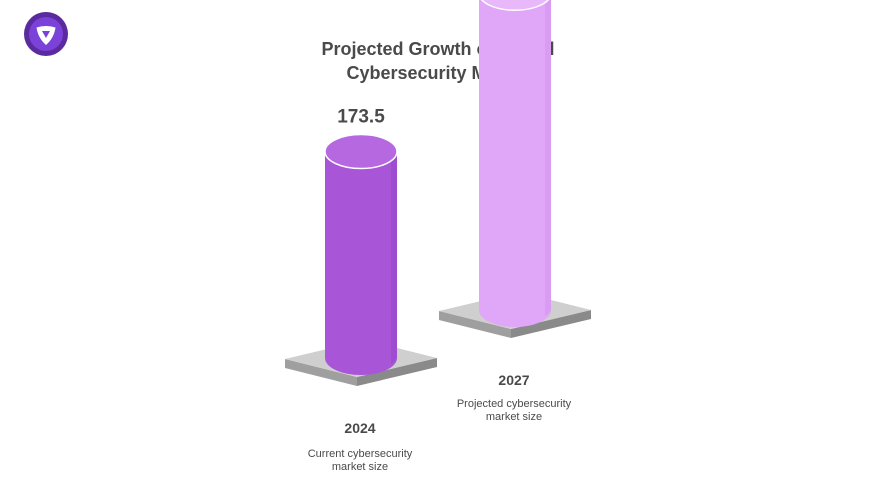 The image size is (876, 493). Describe the element at coordinates (359, 428) in the screenshot. I see `category-label-2024: 2024` at that location.